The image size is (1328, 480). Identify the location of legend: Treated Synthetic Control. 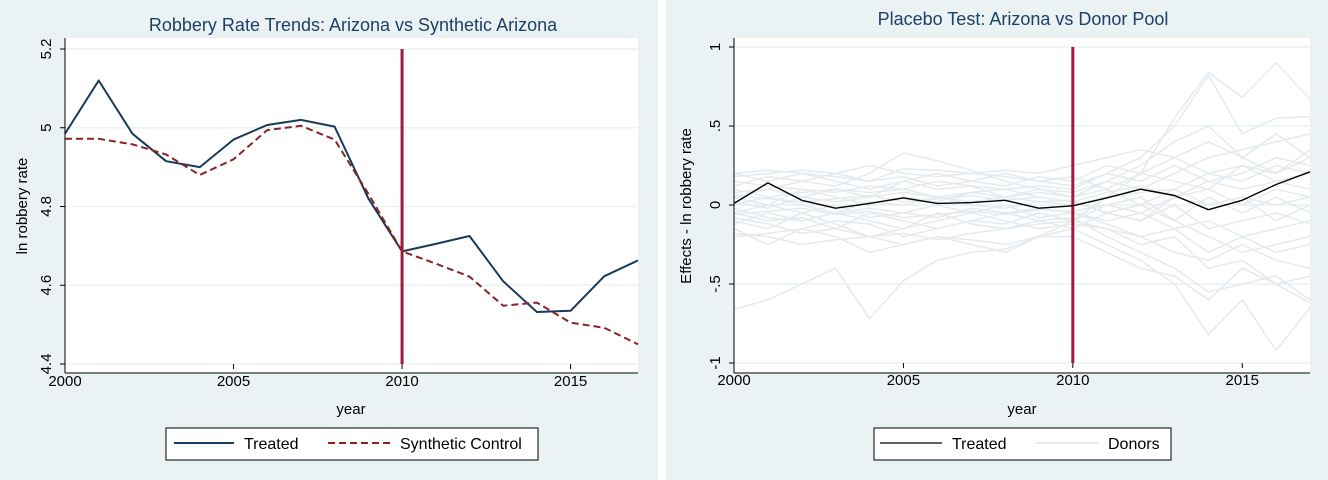
(352, 444).